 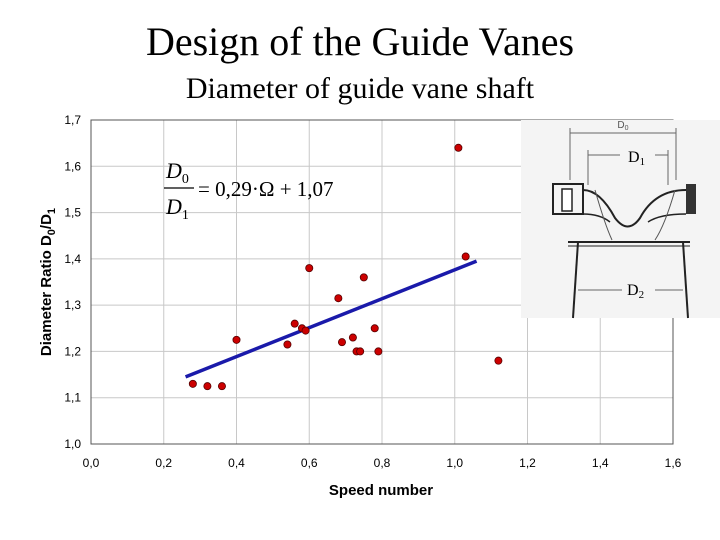 I want to click on y-tick-label: 1,5, so click(x=72, y=213).